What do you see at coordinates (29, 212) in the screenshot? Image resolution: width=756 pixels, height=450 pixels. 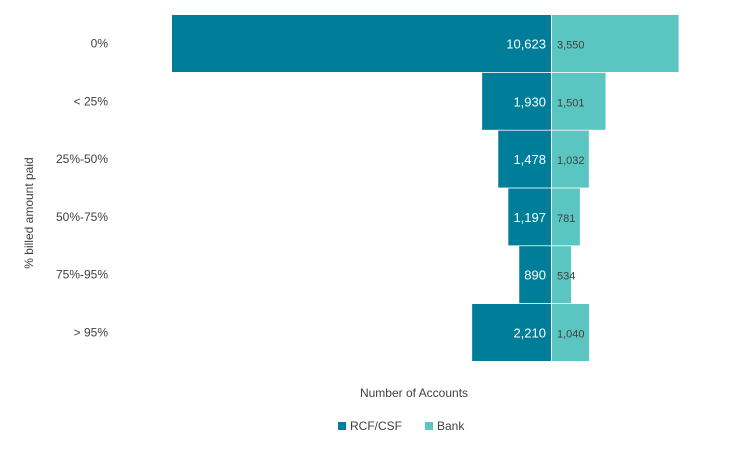 I see `y-axis-label: % billed amount paid` at bounding box center [29, 212].